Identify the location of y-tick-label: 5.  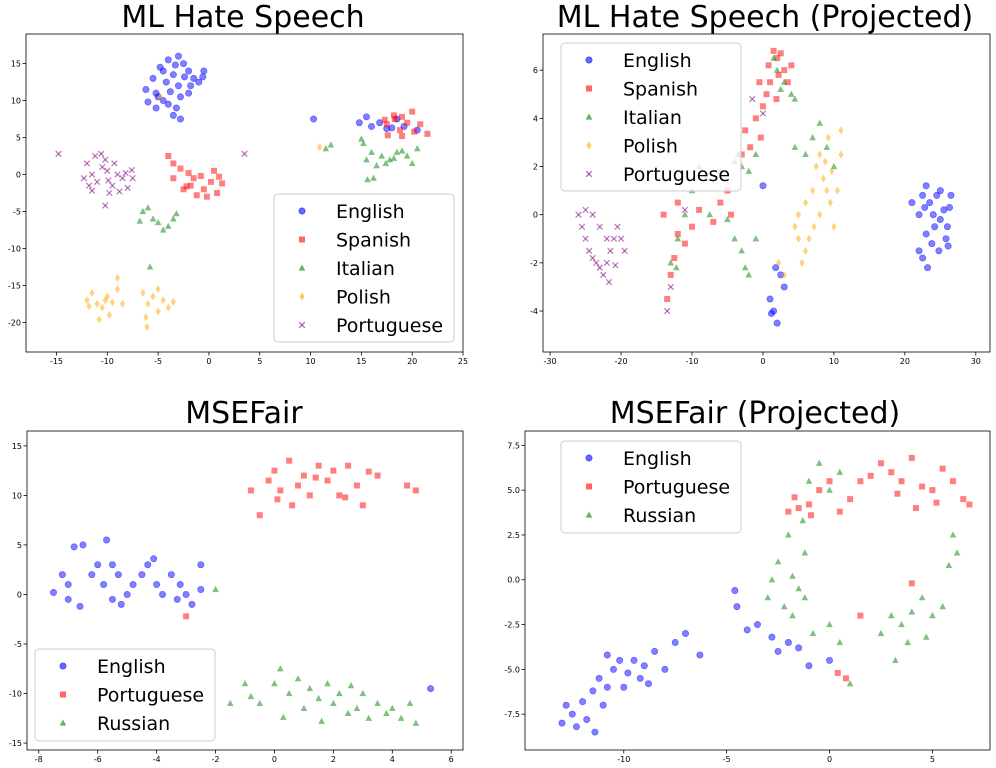
(19, 545).